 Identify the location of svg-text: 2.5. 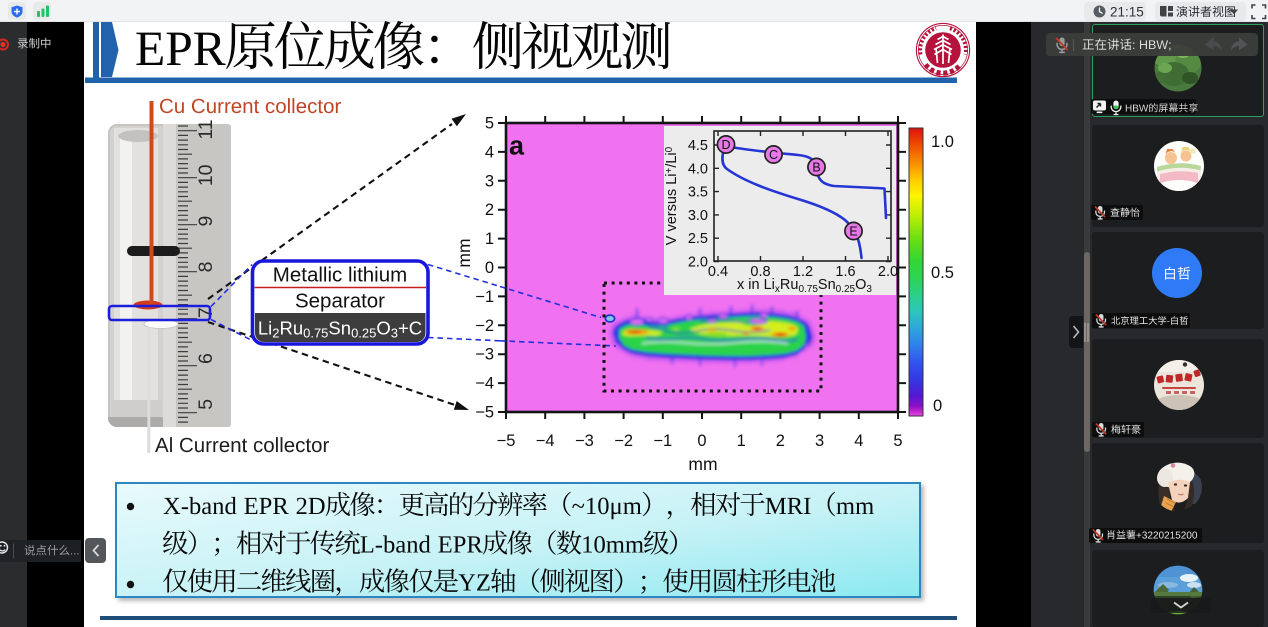
(698, 239).